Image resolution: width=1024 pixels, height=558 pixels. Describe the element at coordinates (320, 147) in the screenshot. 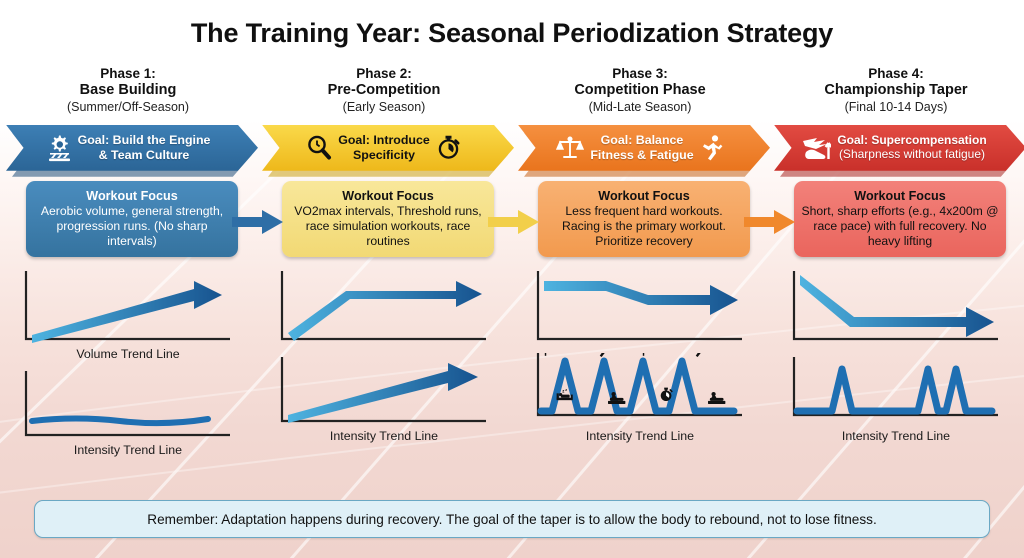

I see `magnifying-glass-icon` at that location.